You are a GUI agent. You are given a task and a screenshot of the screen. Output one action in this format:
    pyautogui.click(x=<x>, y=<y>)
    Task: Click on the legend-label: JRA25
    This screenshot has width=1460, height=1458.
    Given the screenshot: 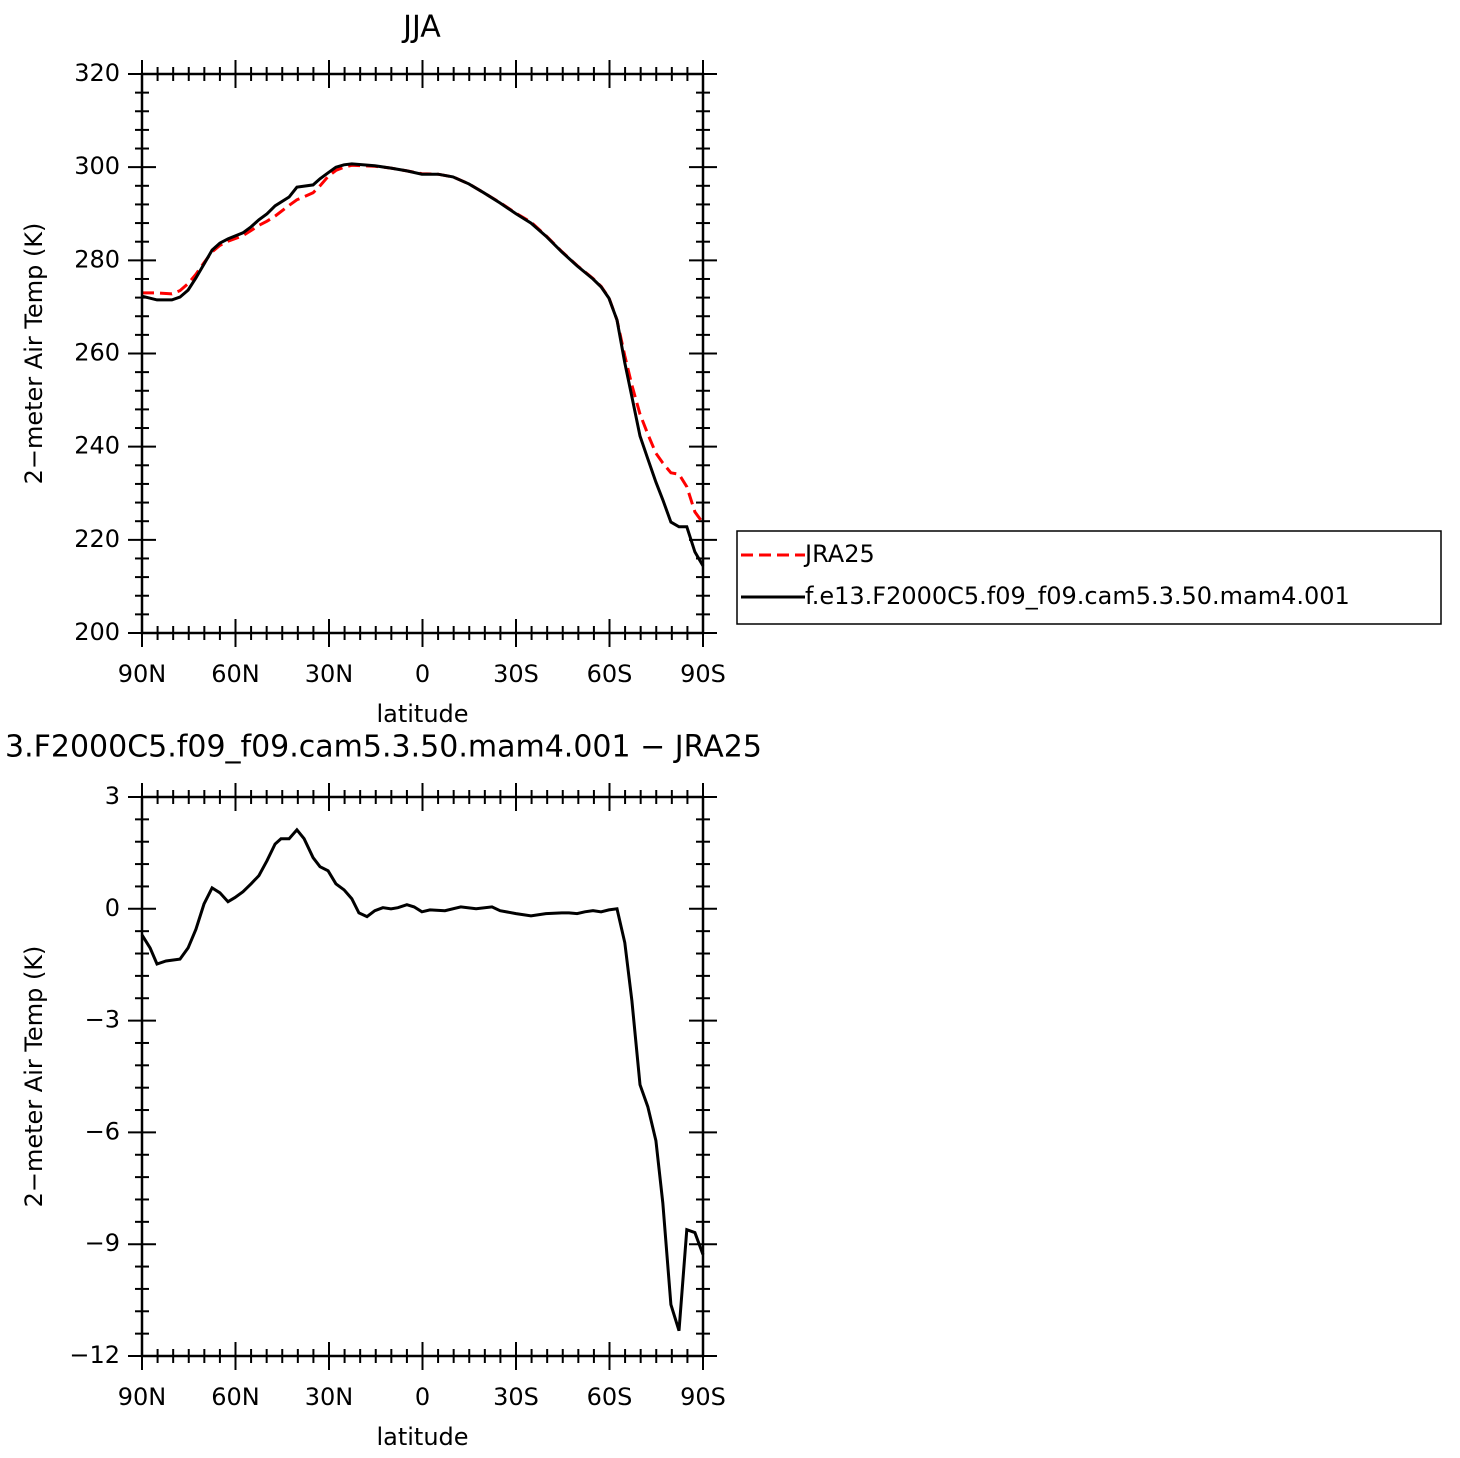 What is the action you would take?
    pyautogui.click(x=839, y=554)
    